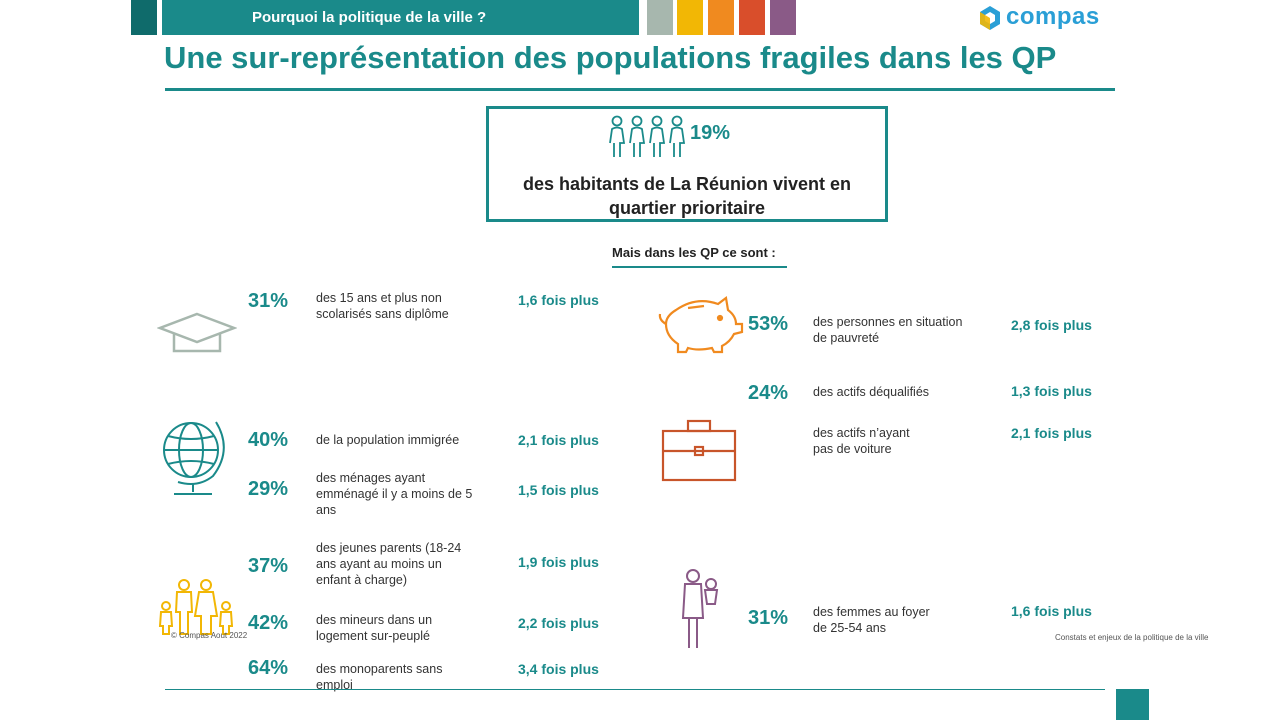  Describe the element at coordinates (558, 562) in the screenshot. I see `stat-factor: 1,9 fois plus` at that location.